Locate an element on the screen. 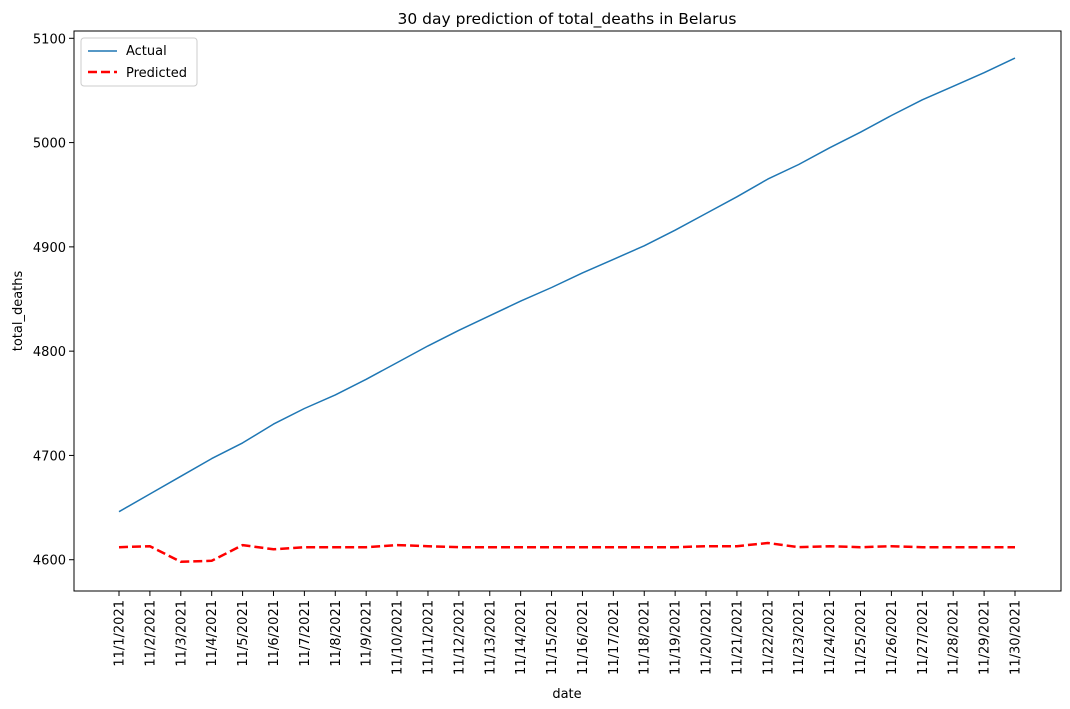  legend-box is located at coordinates (139, 62).